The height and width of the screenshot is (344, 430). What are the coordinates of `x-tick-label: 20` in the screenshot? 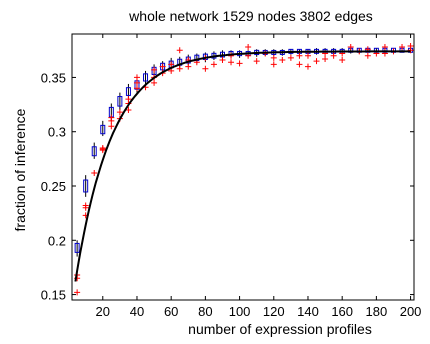 It's located at (103, 311).